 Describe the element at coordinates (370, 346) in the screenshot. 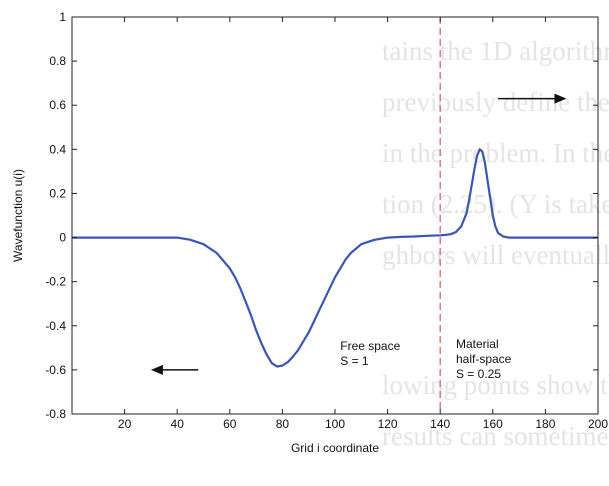

I see `annotation-line: Free space` at that location.